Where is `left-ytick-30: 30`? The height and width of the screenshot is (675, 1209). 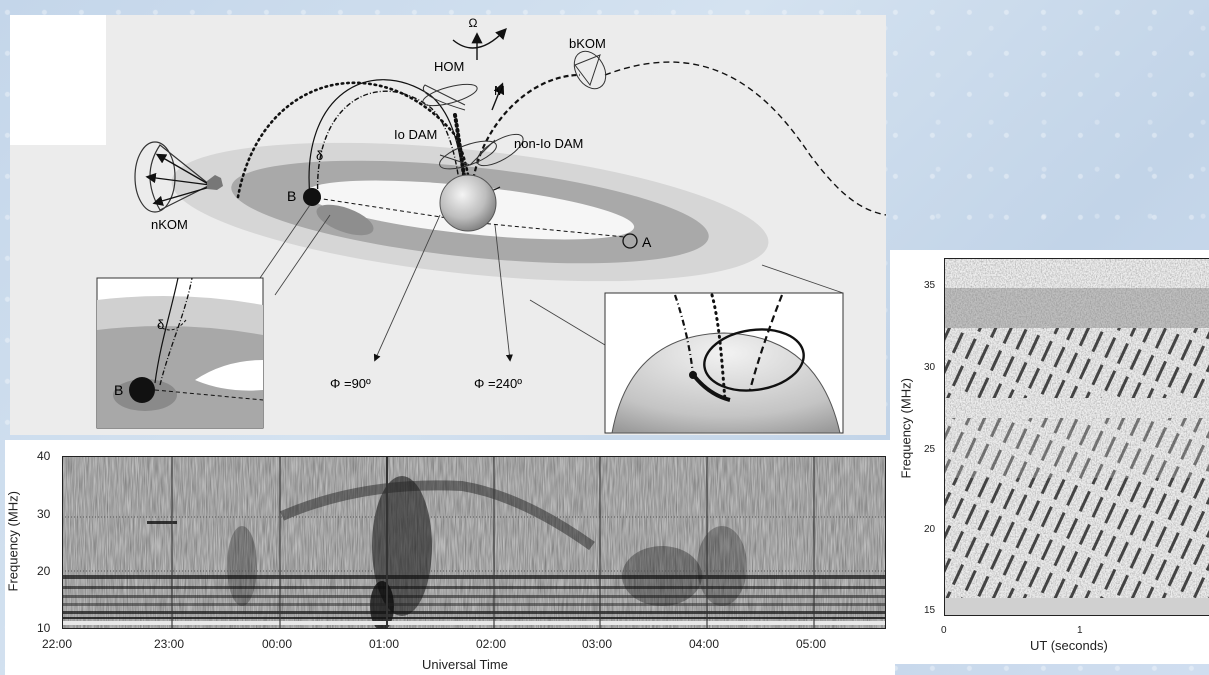
left-ytick-30: 30 is located at coordinates (44, 514).